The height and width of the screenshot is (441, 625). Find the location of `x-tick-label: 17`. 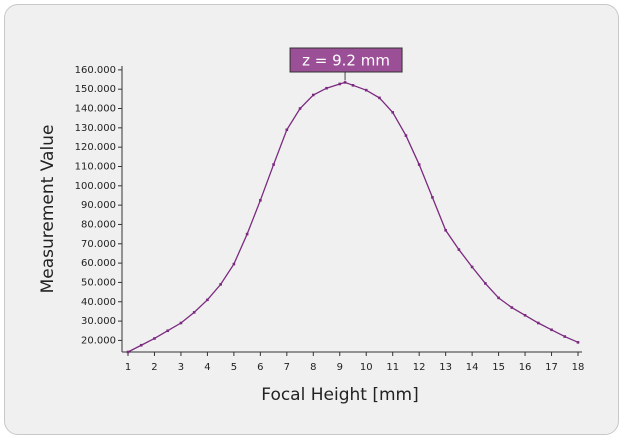

x-tick-label: 17 is located at coordinates (551, 367).